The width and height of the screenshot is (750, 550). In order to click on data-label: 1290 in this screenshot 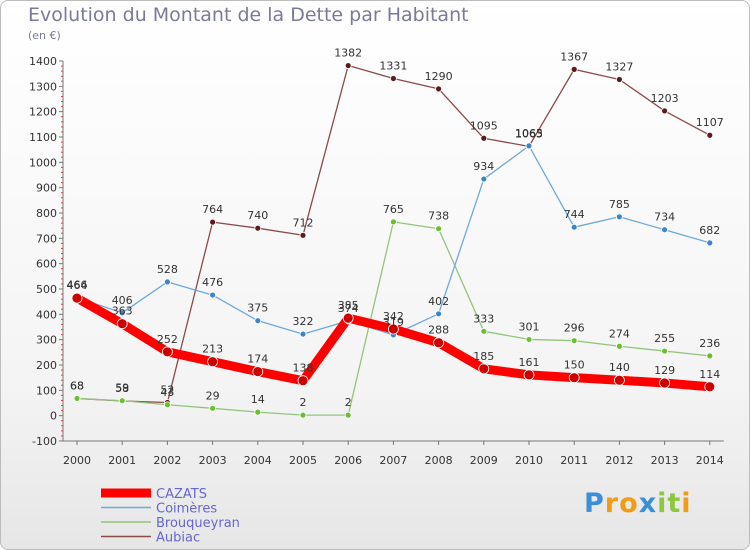, I will do `click(439, 76)`.